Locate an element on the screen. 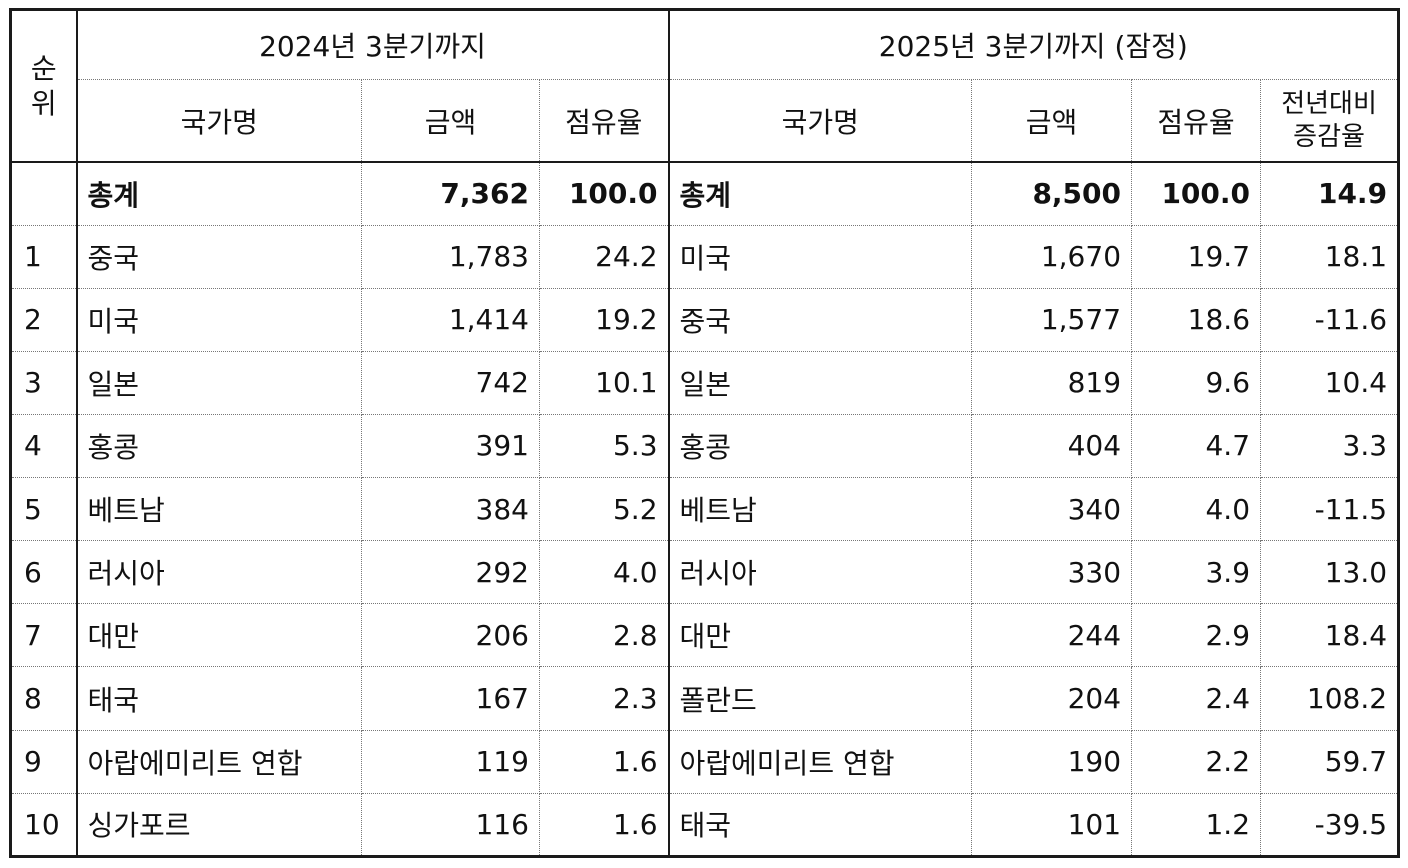 The width and height of the screenshot is (1408, 868). share-2024-cell: 2.8 is located at coordinates (604, 635).